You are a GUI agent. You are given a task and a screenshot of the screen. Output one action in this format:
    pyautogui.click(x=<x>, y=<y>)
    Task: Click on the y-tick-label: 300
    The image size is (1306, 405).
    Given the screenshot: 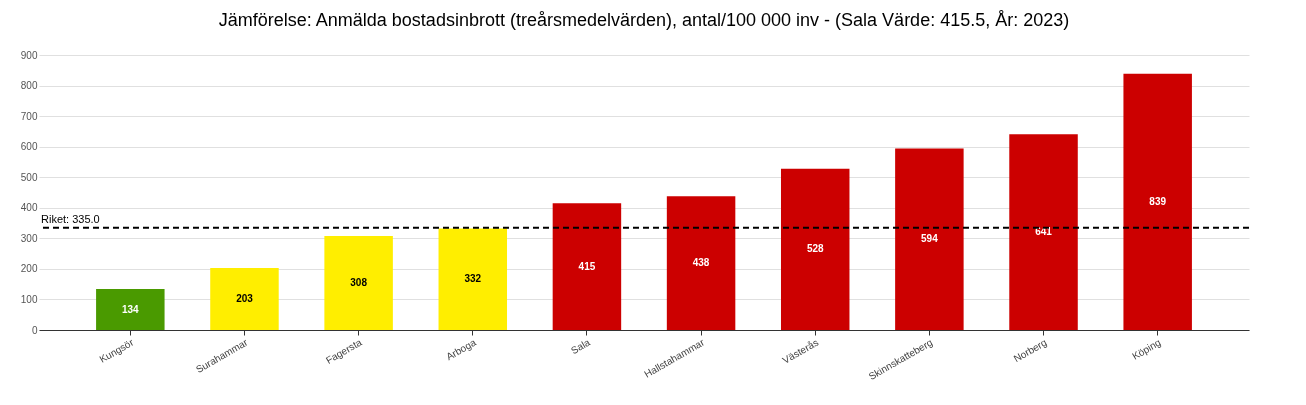 What is the action you would take?
    pyautogui.click(x=29, y=238)
    